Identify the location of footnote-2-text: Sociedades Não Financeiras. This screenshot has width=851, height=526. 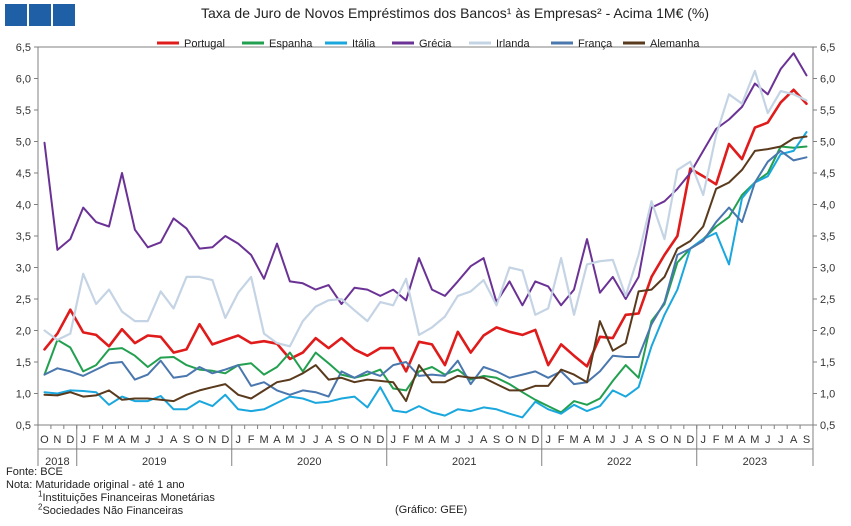
(113, 511).